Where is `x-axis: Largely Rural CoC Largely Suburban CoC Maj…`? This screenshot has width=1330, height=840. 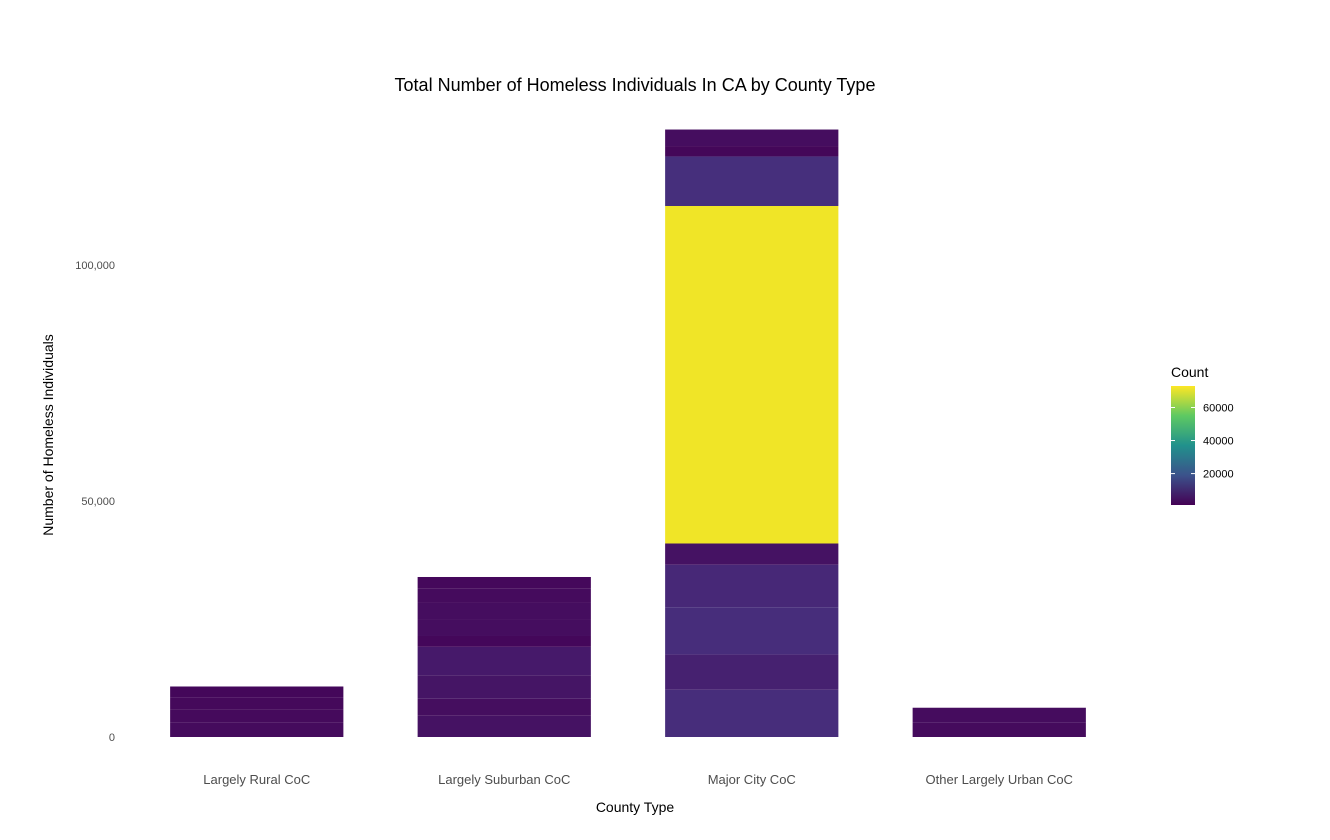 x-axis: Largely Rural CoC Largely Suburban CoC Maj… is located at coordinates (638, 779).